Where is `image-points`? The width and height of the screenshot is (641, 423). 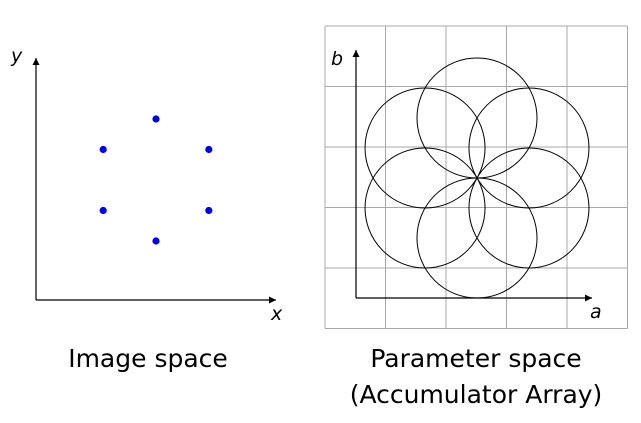
image-points is located at coordinates (156, 180).